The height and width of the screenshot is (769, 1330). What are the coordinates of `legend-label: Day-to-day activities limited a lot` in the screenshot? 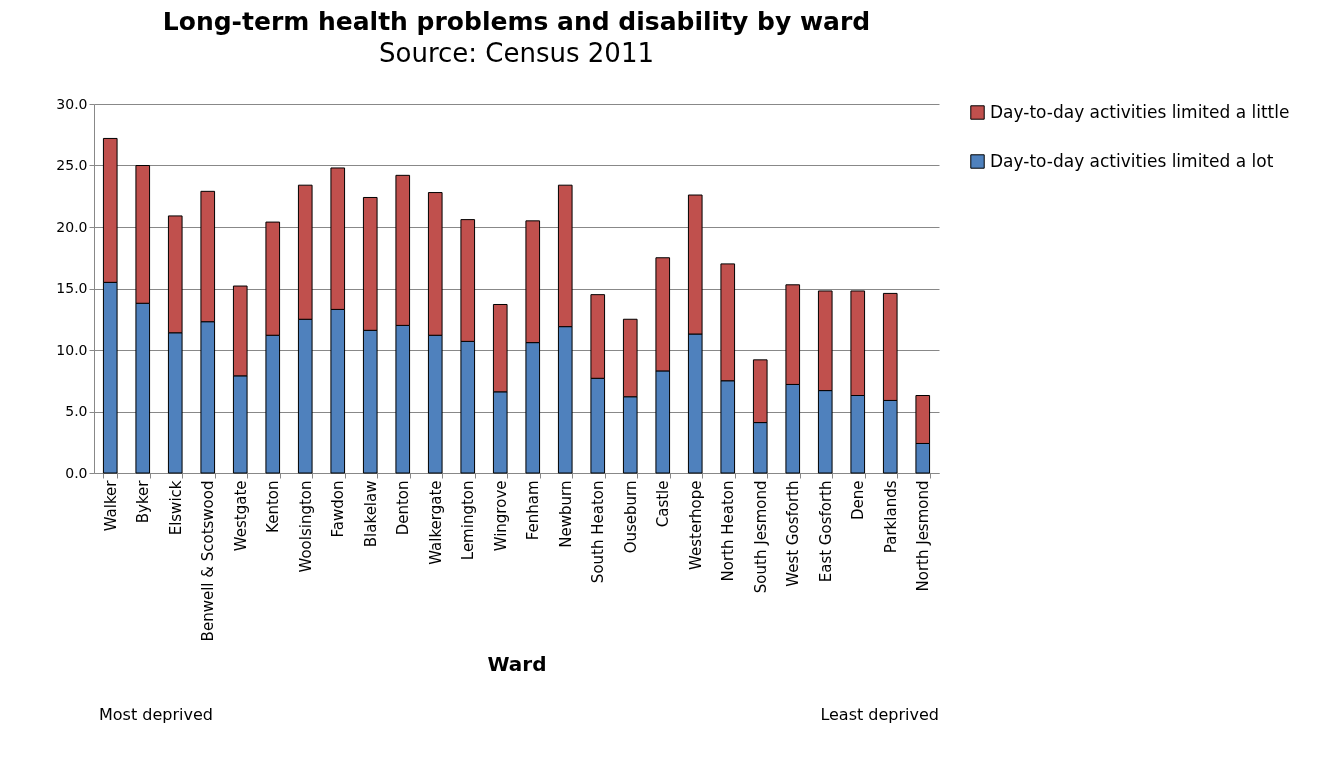 It's located at (1132, 160).